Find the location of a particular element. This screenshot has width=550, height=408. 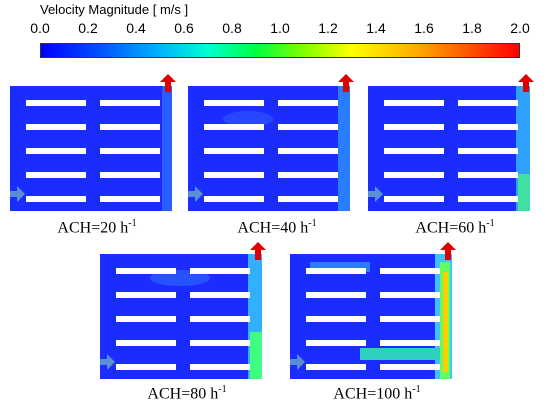

colorbar-tick: 0.6 is located at coordinates (184, 28).